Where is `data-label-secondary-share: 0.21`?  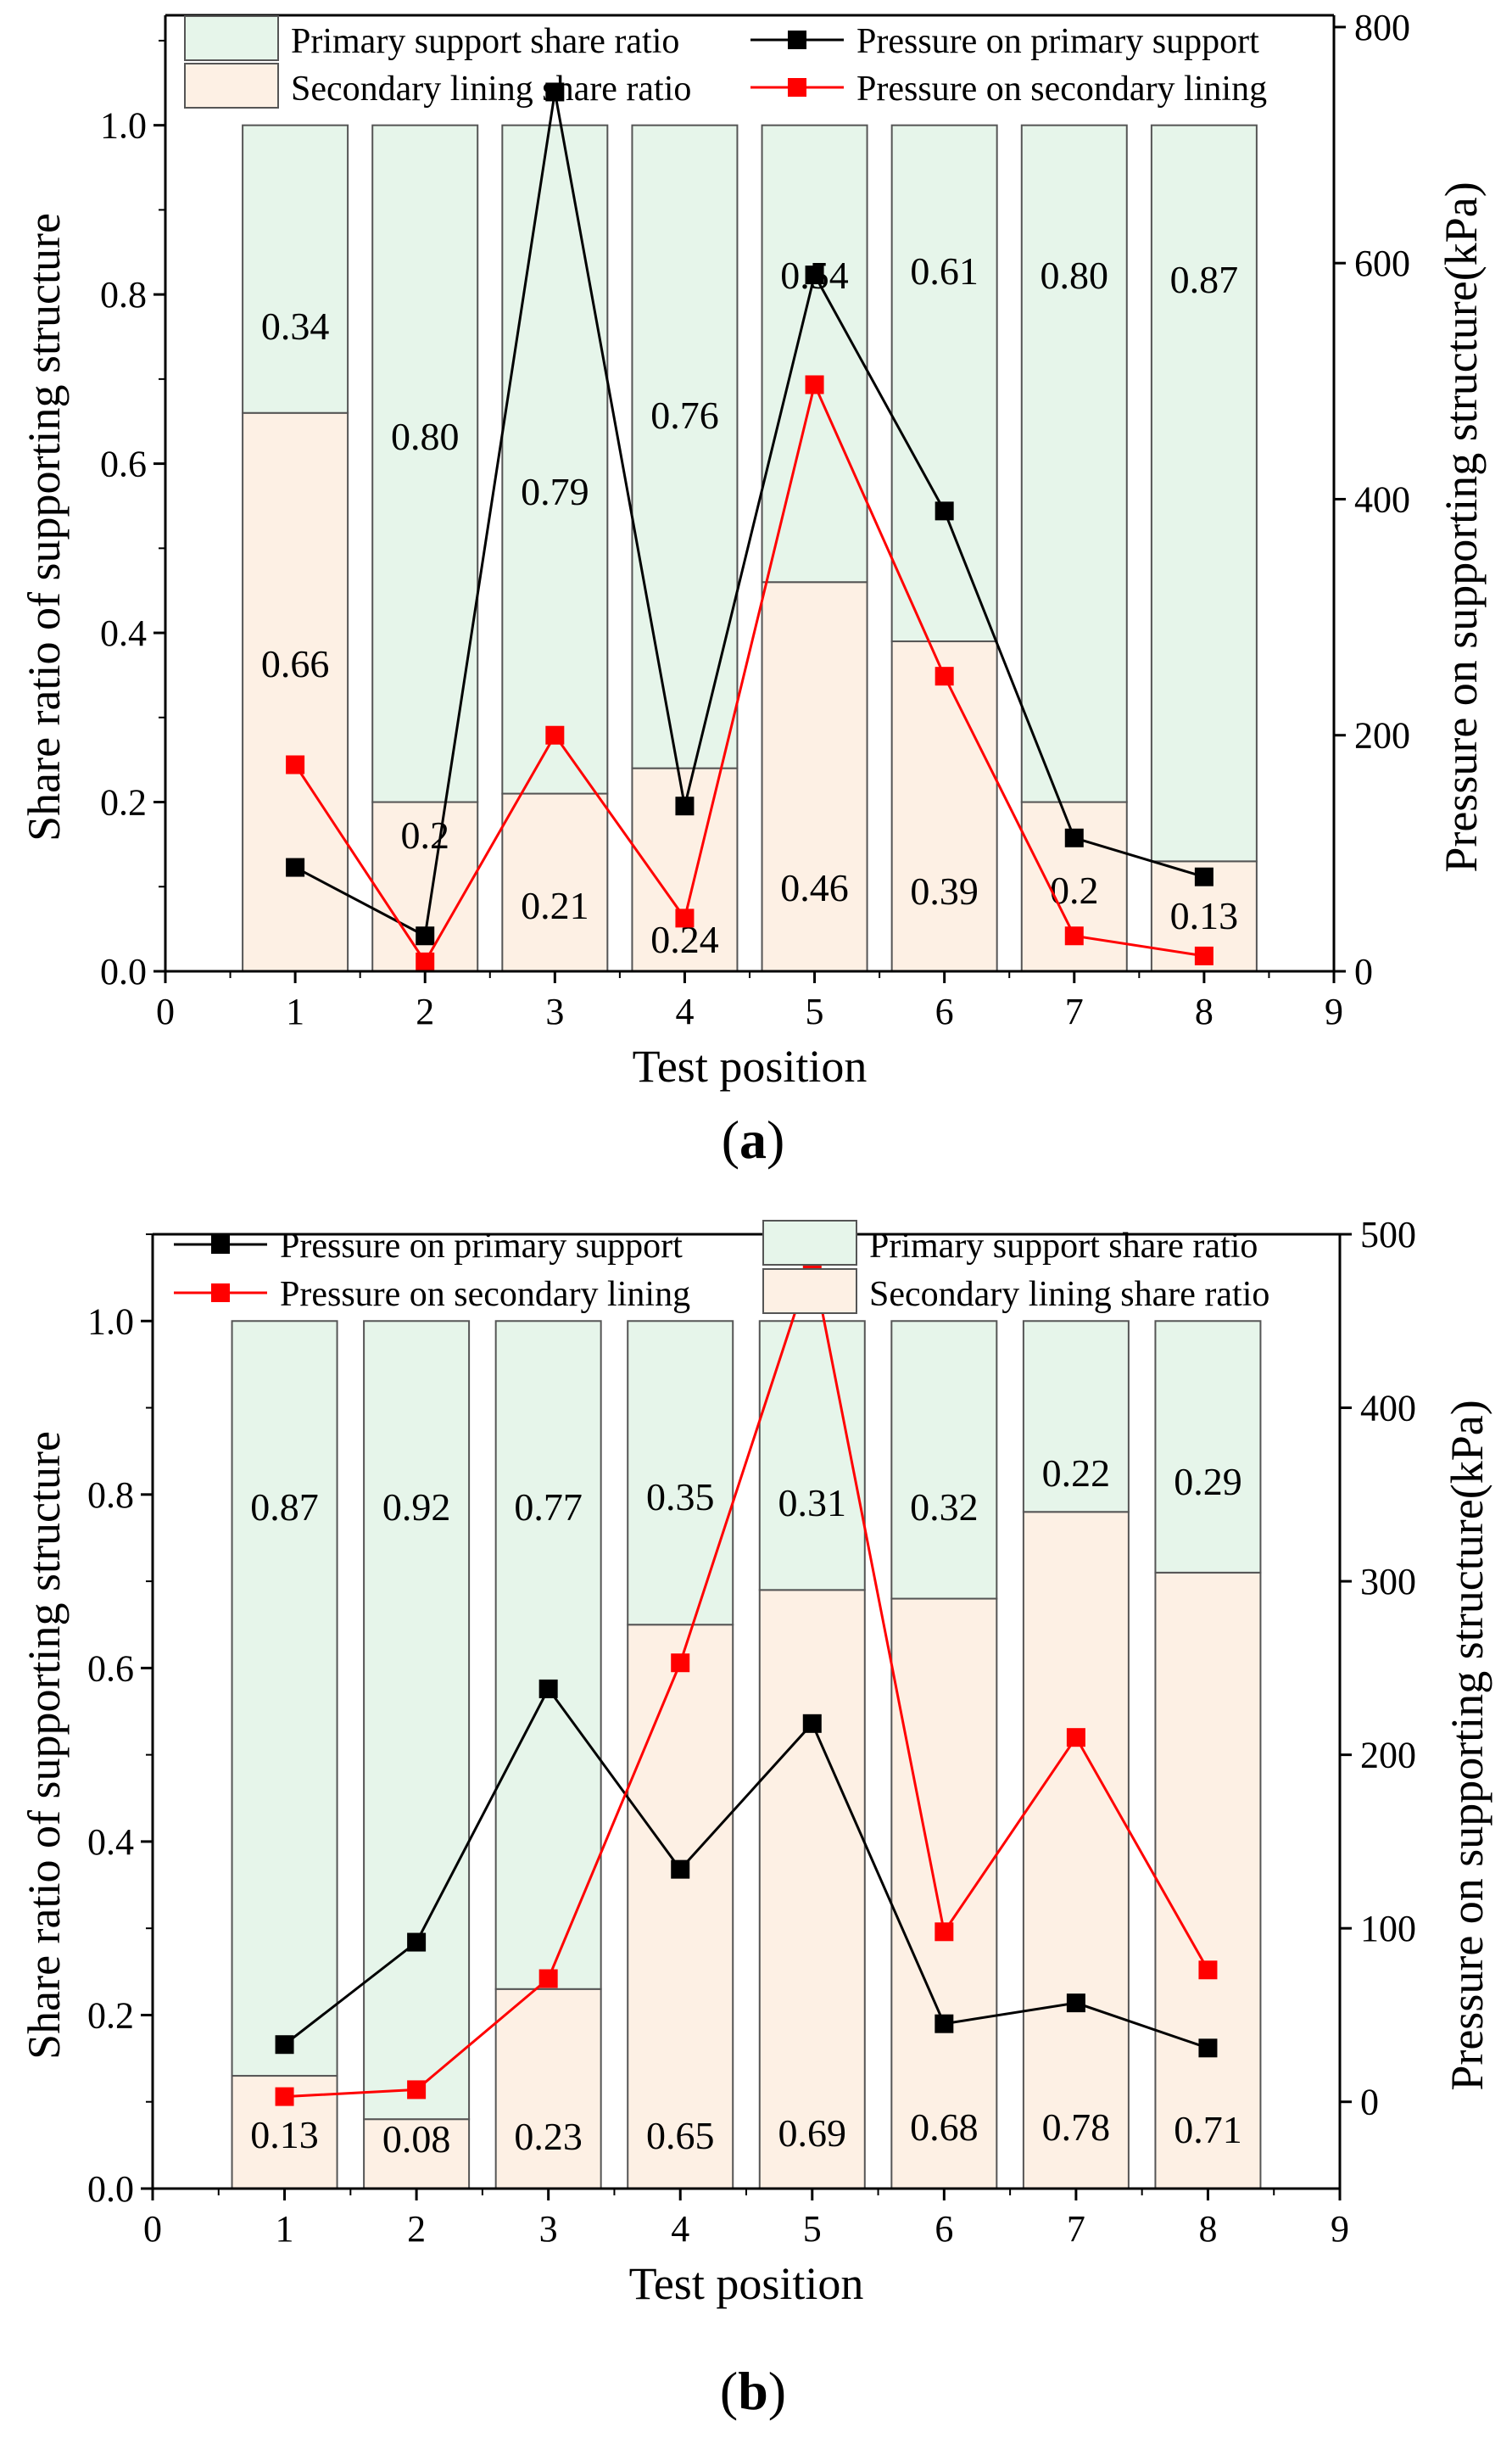
data-label-secondary-share: 0.21 is located at coordinates (555, 905).